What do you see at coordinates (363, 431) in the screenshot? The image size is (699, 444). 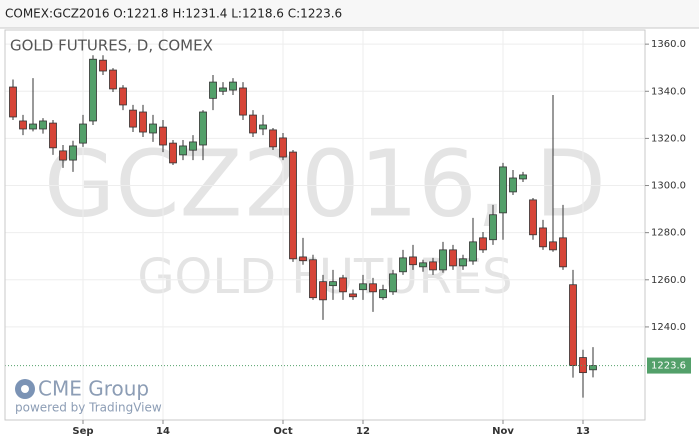 I see `x-tick-label: 12` at bounding box center [363, 431].